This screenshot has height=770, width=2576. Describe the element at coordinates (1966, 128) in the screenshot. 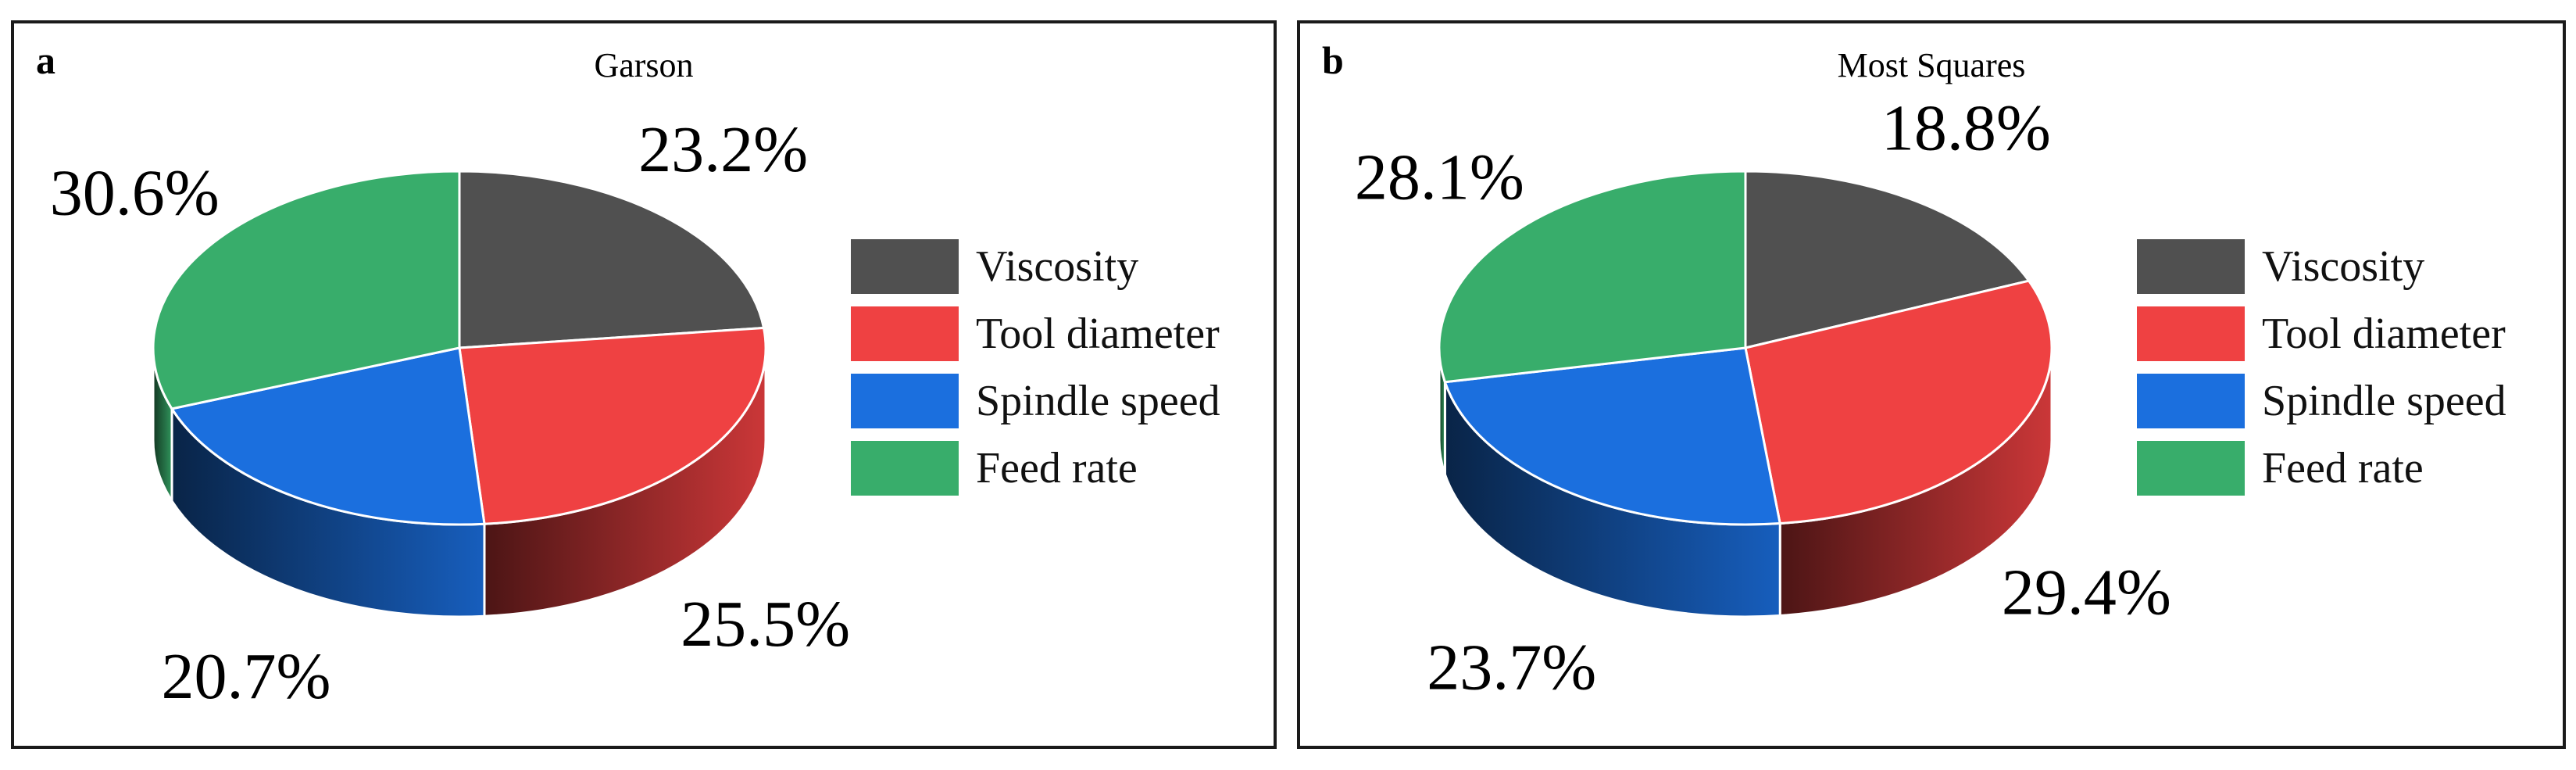

I see `slice-label-viscosity: 18.8%` at that location.